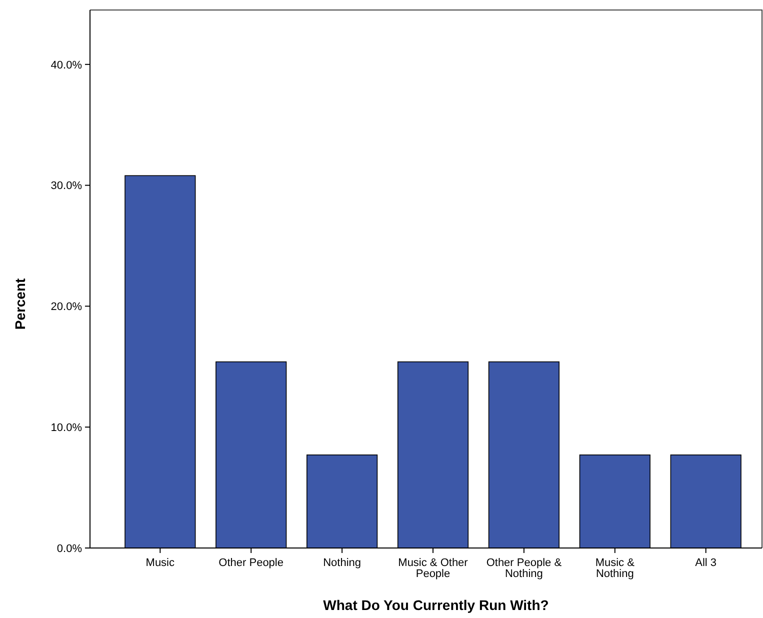 The image size is (763, 618). What do you see at coordinates (251, 563) in the screenshot?
I see `x-tick-label: Other People` at bounding box center [251, 563].